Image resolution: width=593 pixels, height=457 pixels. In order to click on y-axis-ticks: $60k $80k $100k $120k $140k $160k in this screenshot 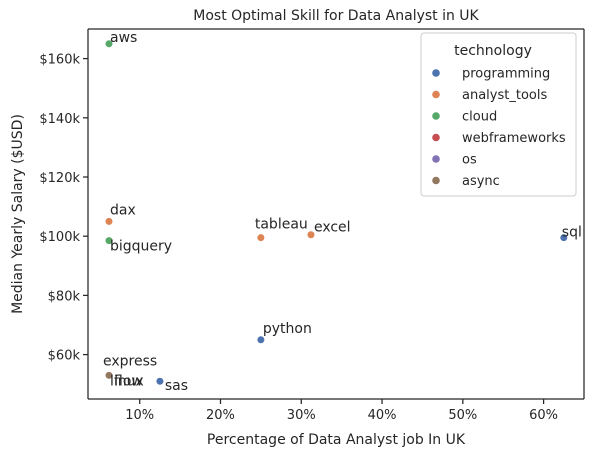, I will do `click(63, 208)`.